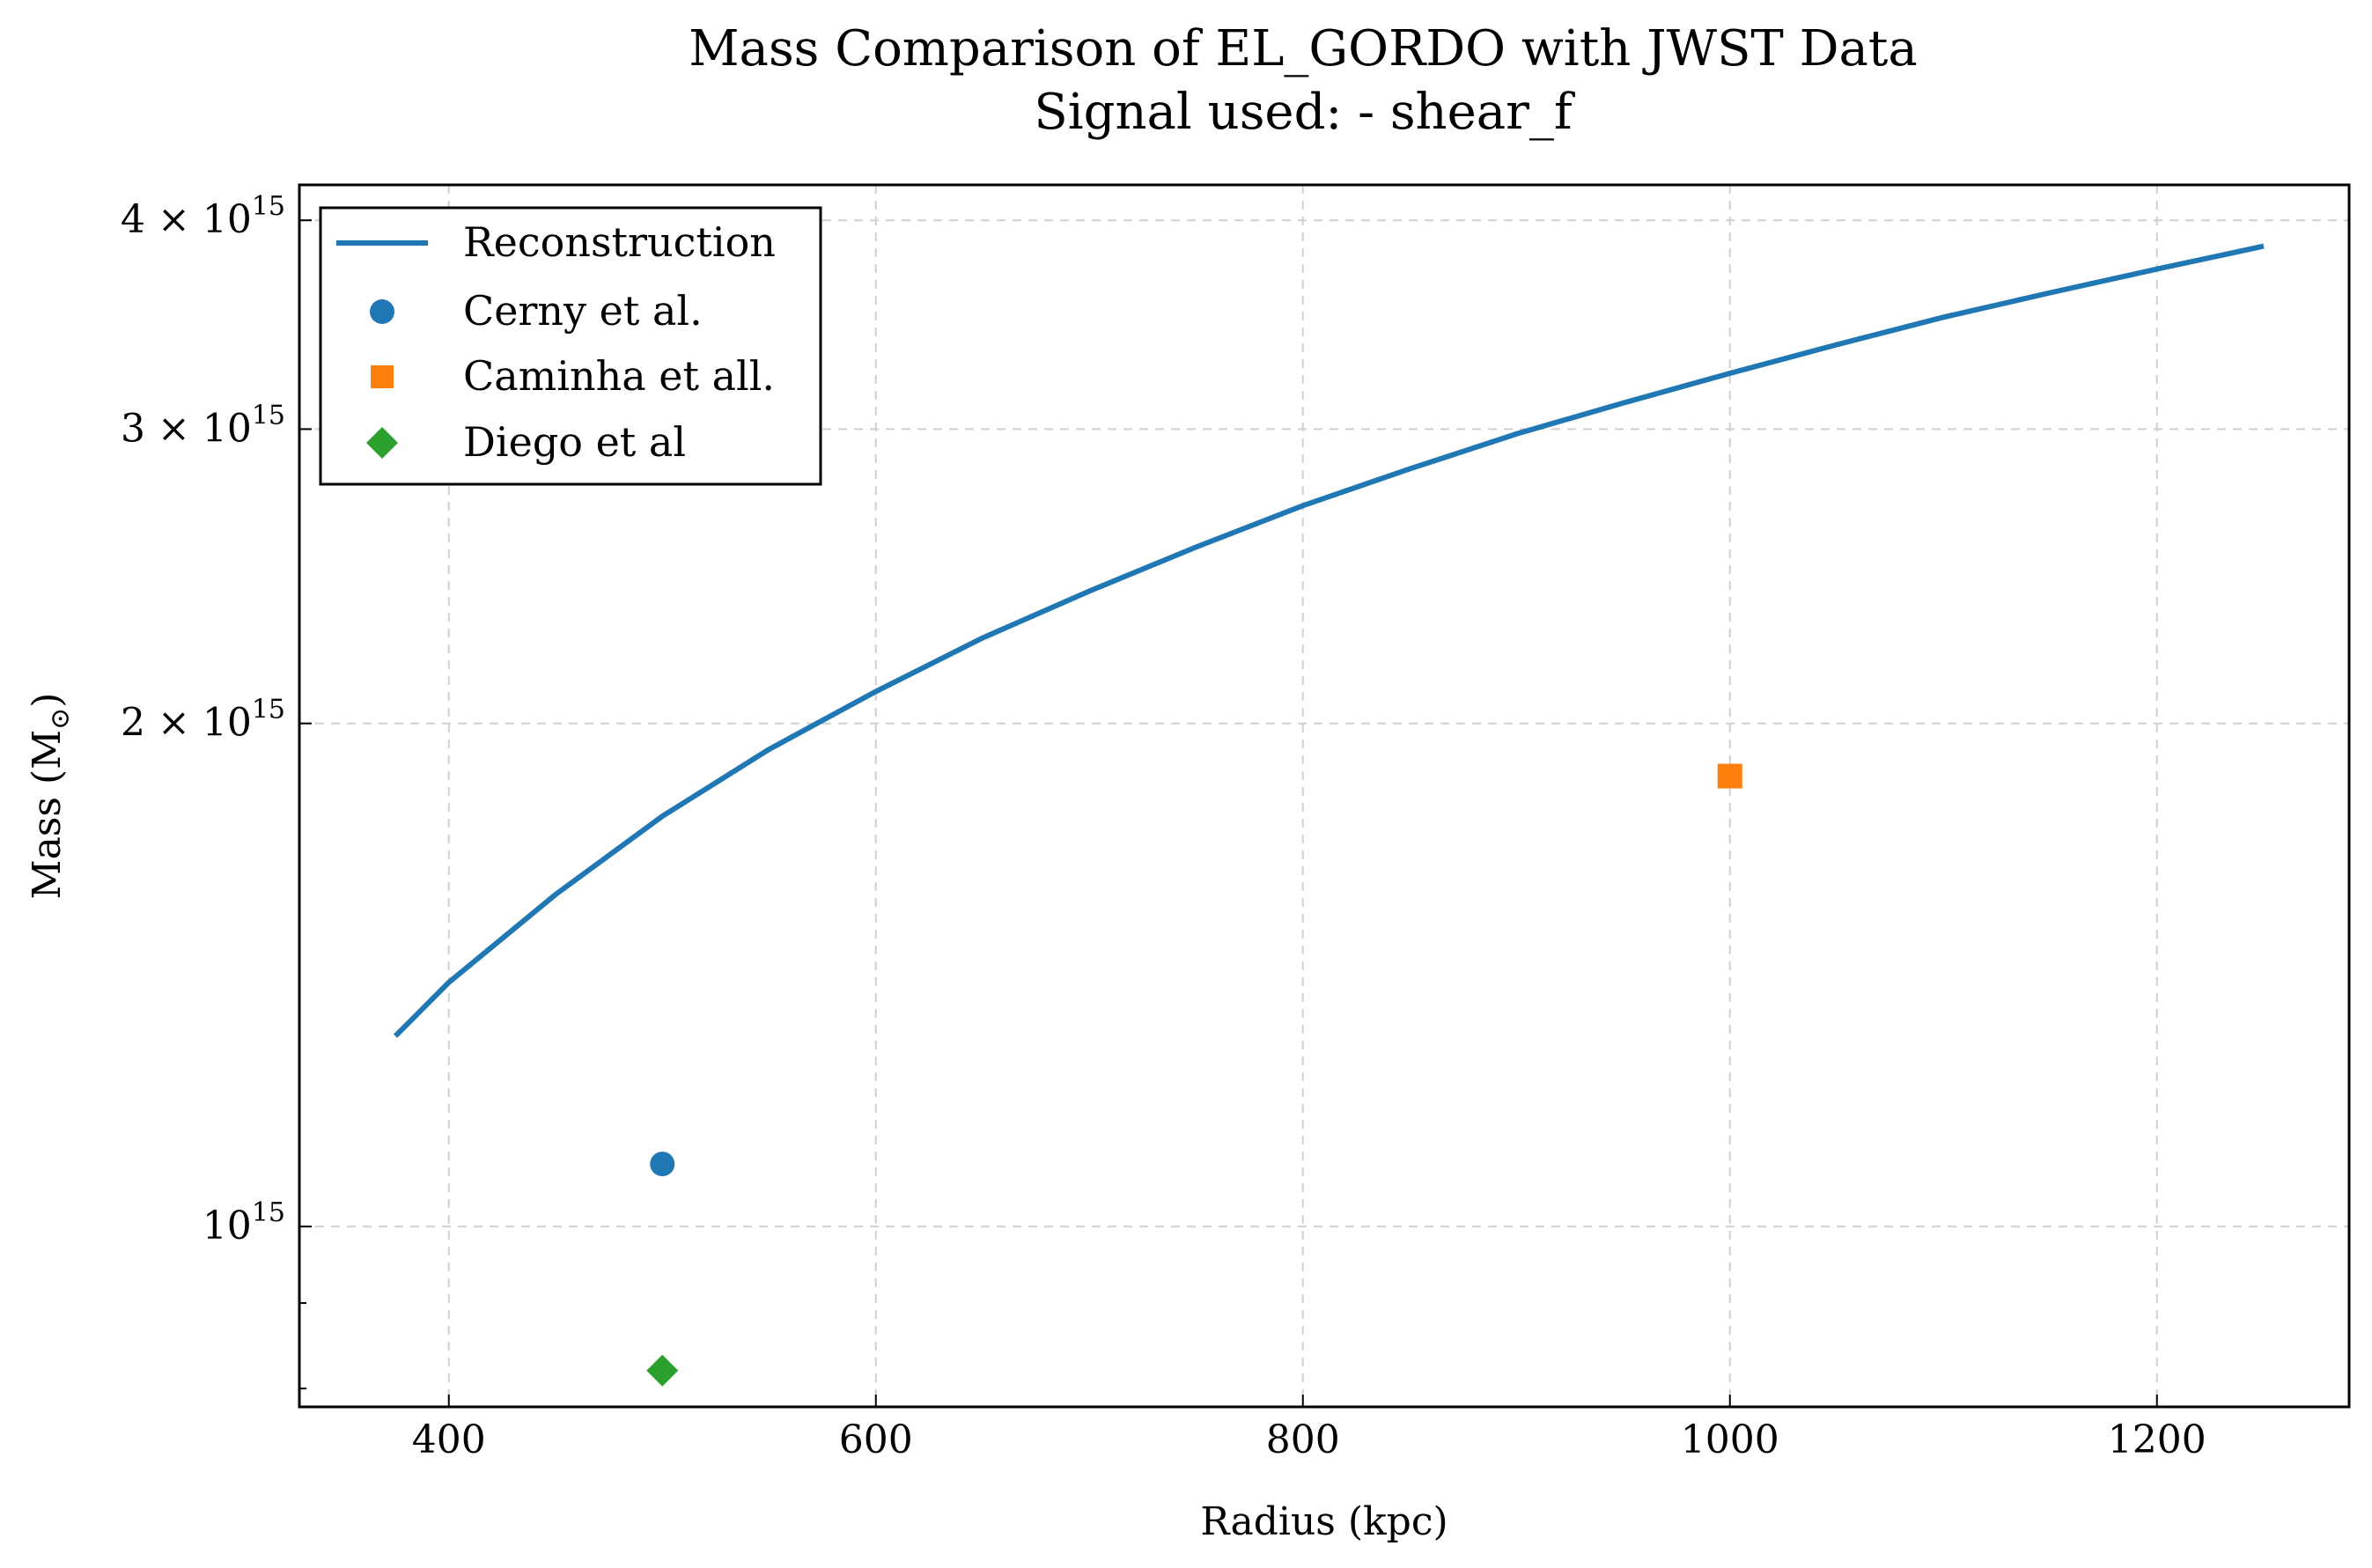 This screenshot has height=1568, width=2372. I want to click on legend-label-cerny: Cerny et al., so click(583, 311).